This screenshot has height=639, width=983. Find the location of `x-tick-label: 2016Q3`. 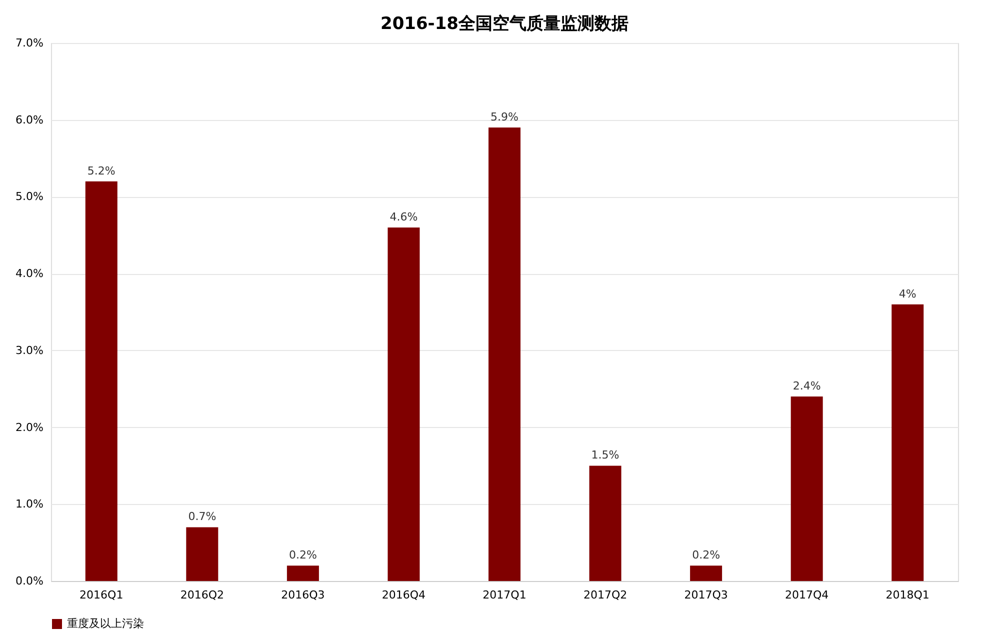

x-tick-label: 2016Q3 is located at coordinates (303, 595).